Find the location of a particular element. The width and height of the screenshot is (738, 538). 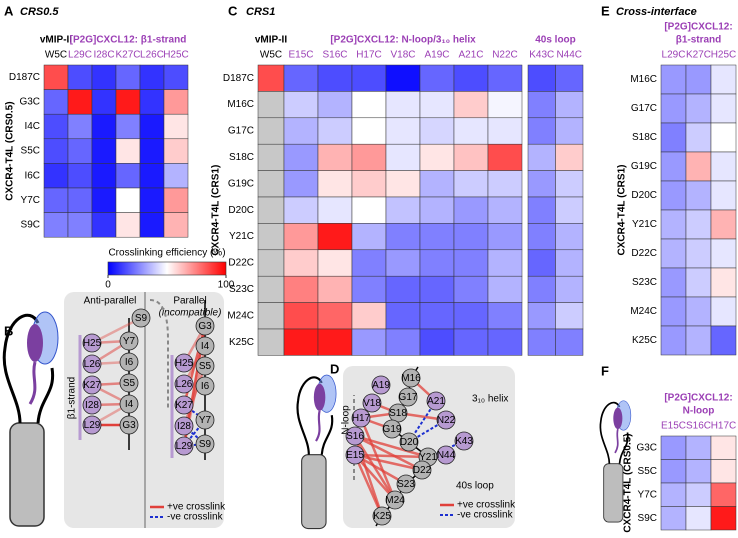

group-label: vMIP-II is located at coordinates (271, 40).